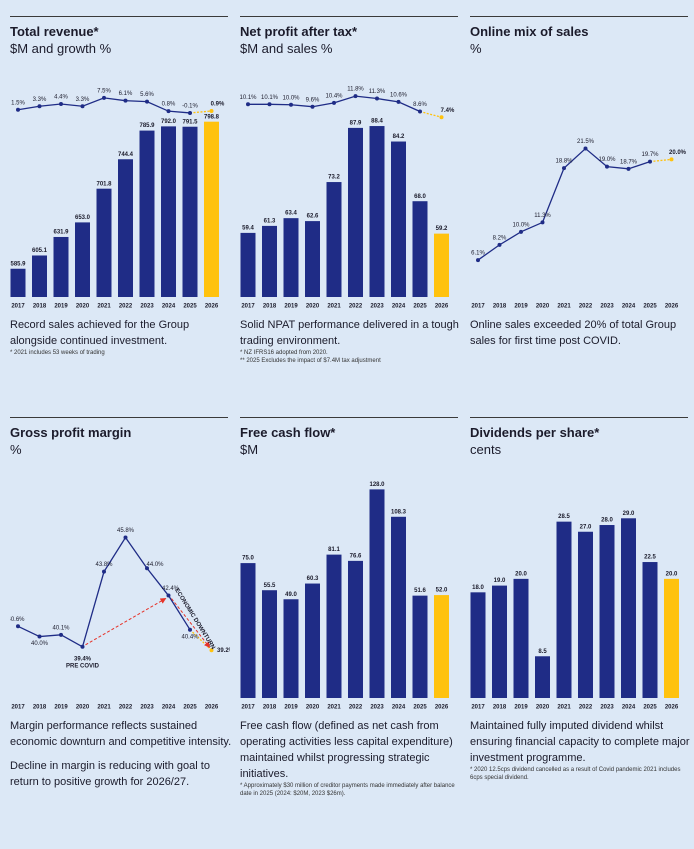  I want to click on bar-label: 28.5, so click(564, 517).